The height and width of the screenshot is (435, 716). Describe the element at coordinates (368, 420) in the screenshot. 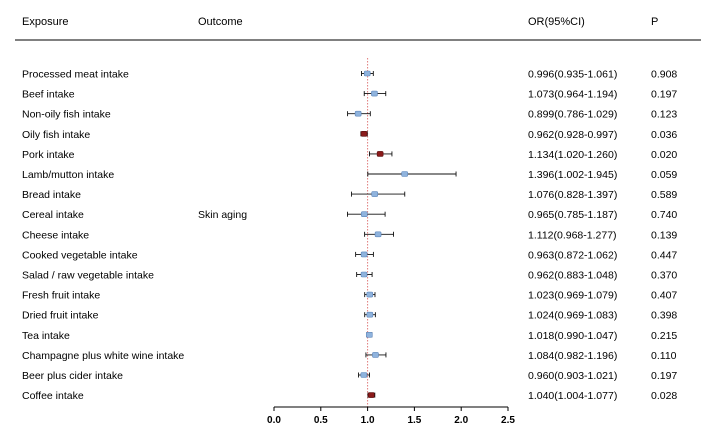

I see `x-tick-label: 1.0` at that location.